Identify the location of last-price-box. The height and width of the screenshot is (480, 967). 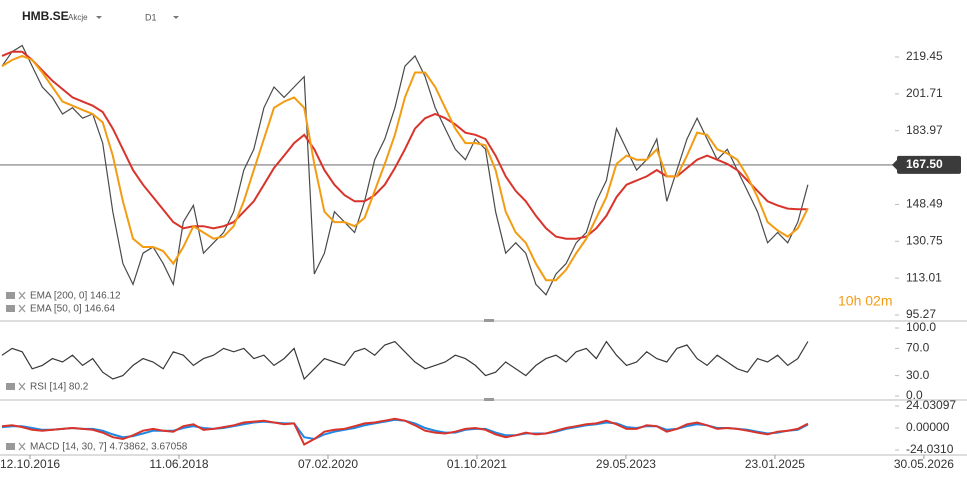
(929, 164).